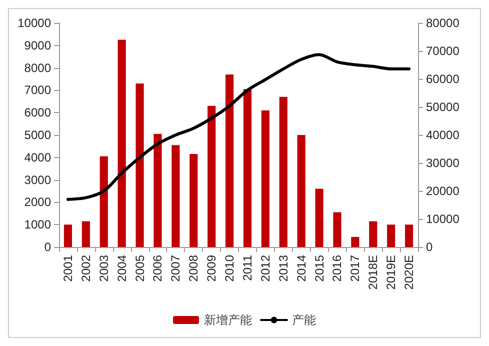 This screenshot has height=346, width=489. What do you see at coordinates (319, 268) in the screenshot?
I see `x-tick-label: 2015` at bounding box center [319, 268].